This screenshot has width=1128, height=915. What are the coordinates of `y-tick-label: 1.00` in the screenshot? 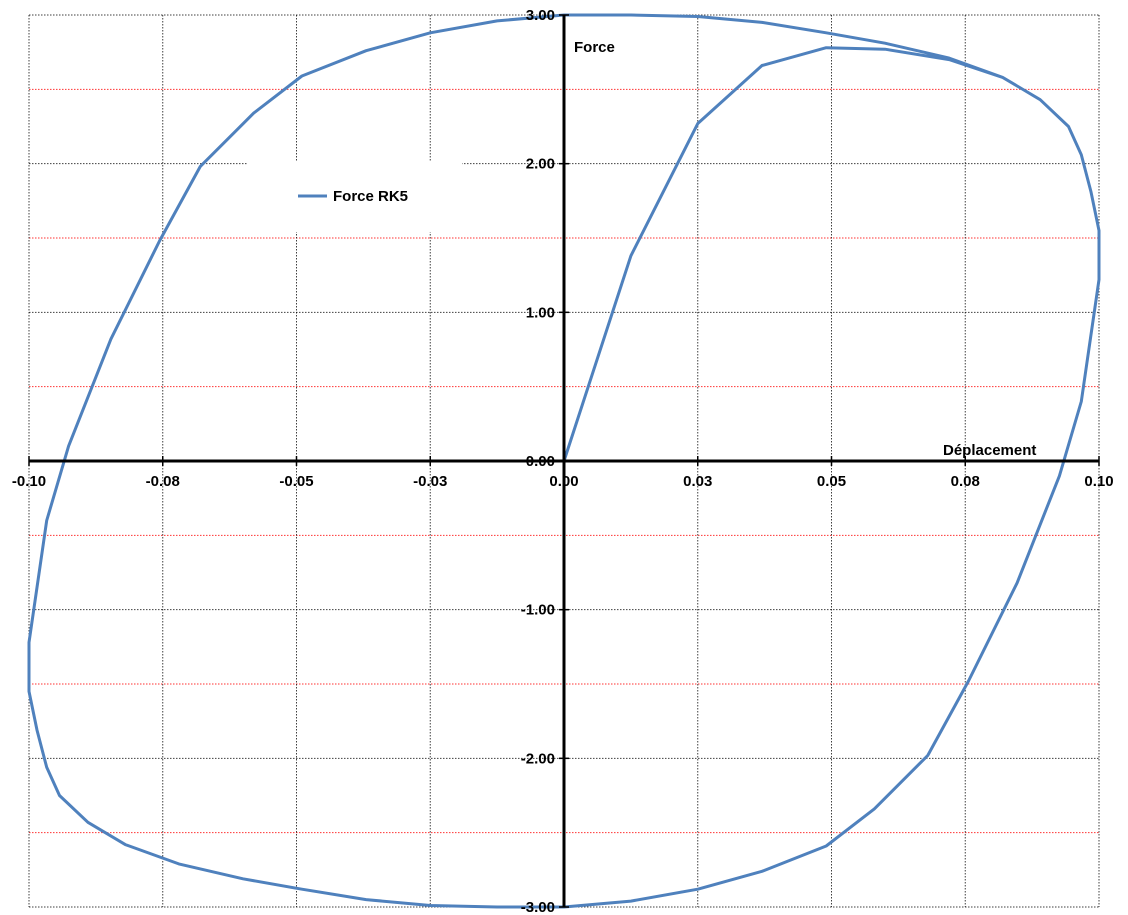 It's located at (540, 312).